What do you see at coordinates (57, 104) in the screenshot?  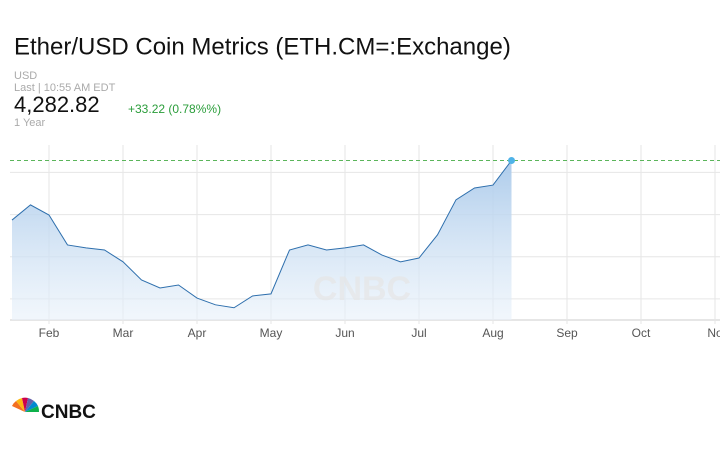 I see `price: 4,282.82` at bounding box center [57, 104].